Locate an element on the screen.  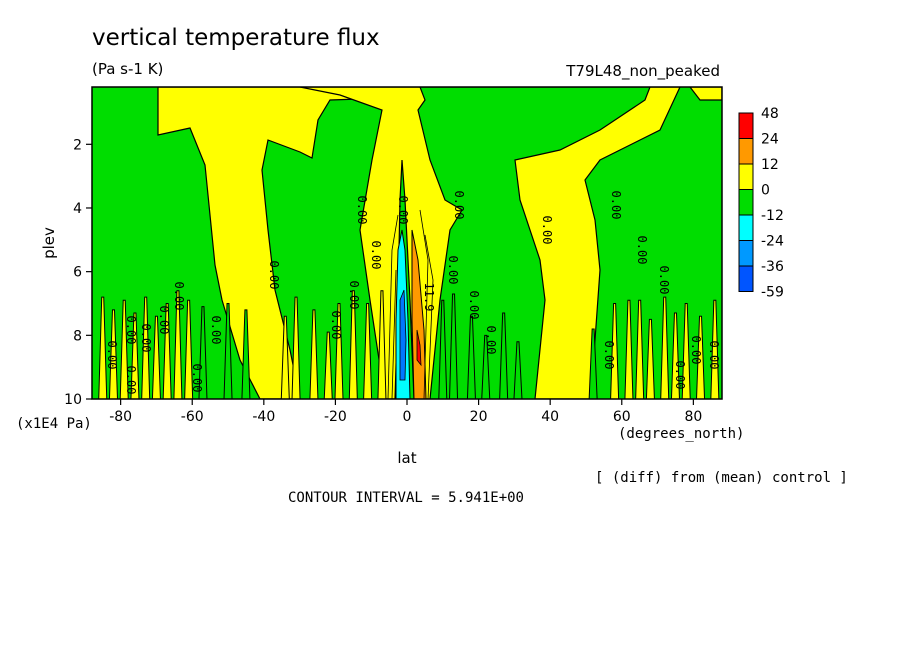
positive-region-north is located at coordinates (550, 243).